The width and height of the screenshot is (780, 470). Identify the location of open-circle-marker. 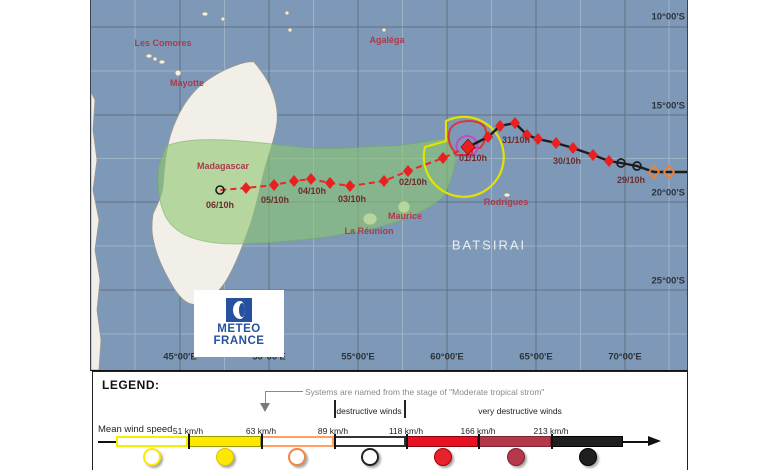
(629, 164).